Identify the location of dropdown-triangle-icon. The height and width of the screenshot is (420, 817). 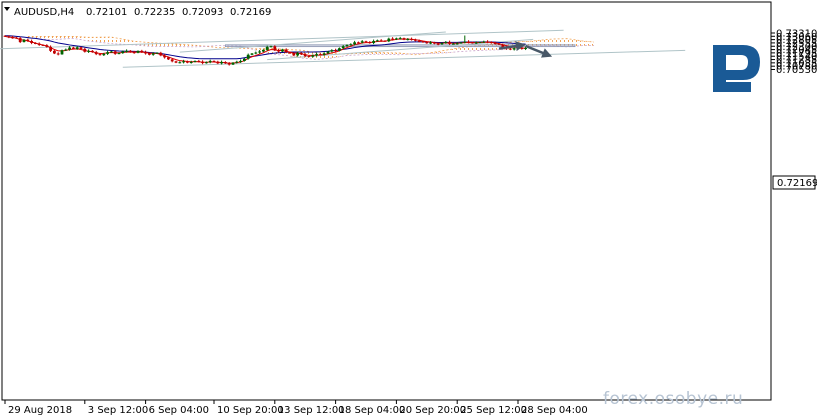
(7, 9).